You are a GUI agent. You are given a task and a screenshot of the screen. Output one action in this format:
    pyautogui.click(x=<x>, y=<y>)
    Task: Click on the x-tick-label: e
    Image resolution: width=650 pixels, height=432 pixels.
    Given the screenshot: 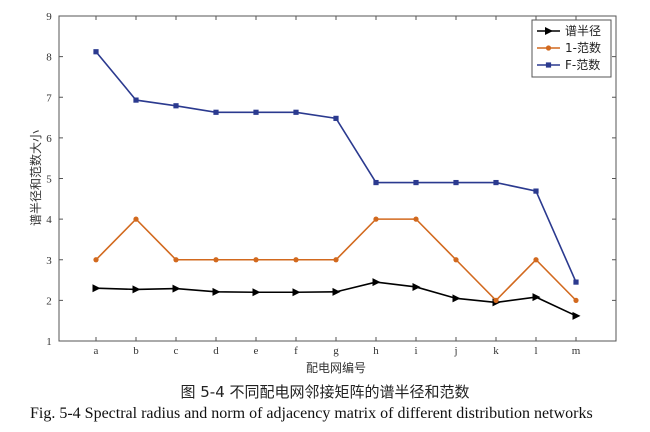 What is the action you would take?
    pyautogui.click(x=256, y=351)
    